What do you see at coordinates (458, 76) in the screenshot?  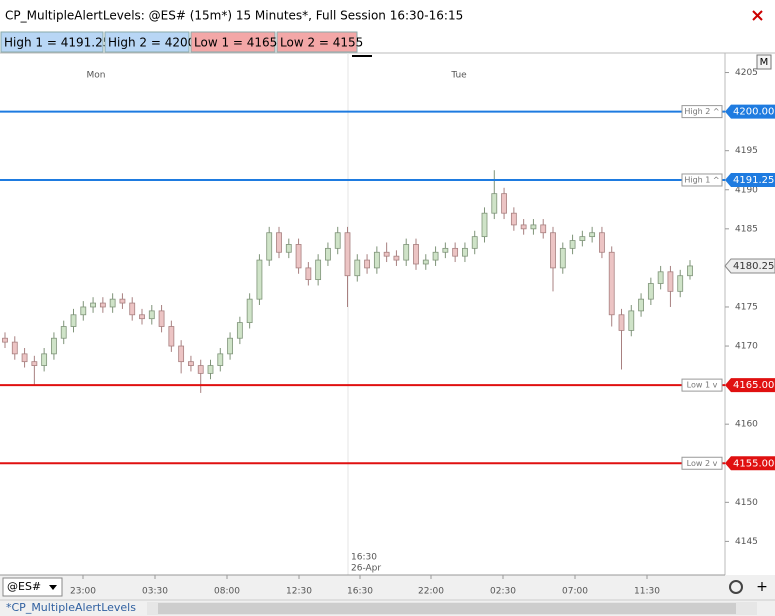 I see `day-label: Tue` at bounding box center [458, 76].